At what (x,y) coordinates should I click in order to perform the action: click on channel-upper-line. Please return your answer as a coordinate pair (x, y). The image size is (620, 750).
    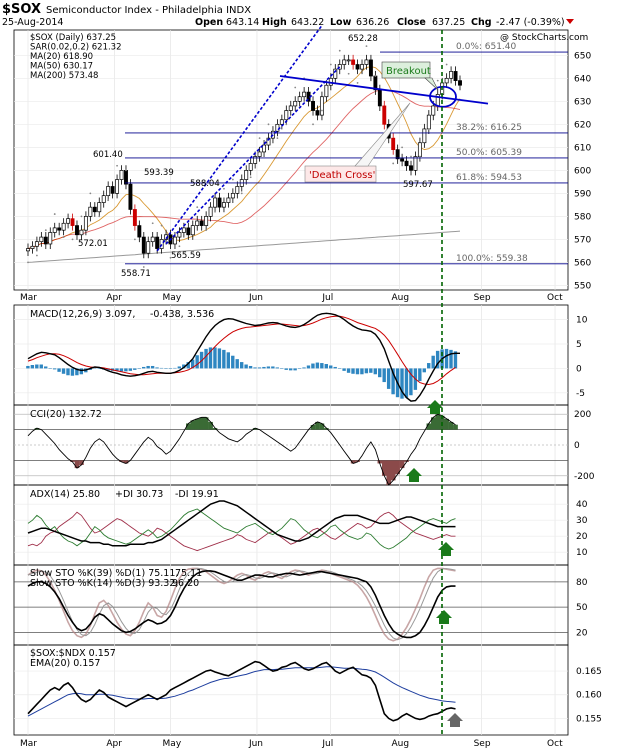
    Looking at the image, I should click on (239, 138).